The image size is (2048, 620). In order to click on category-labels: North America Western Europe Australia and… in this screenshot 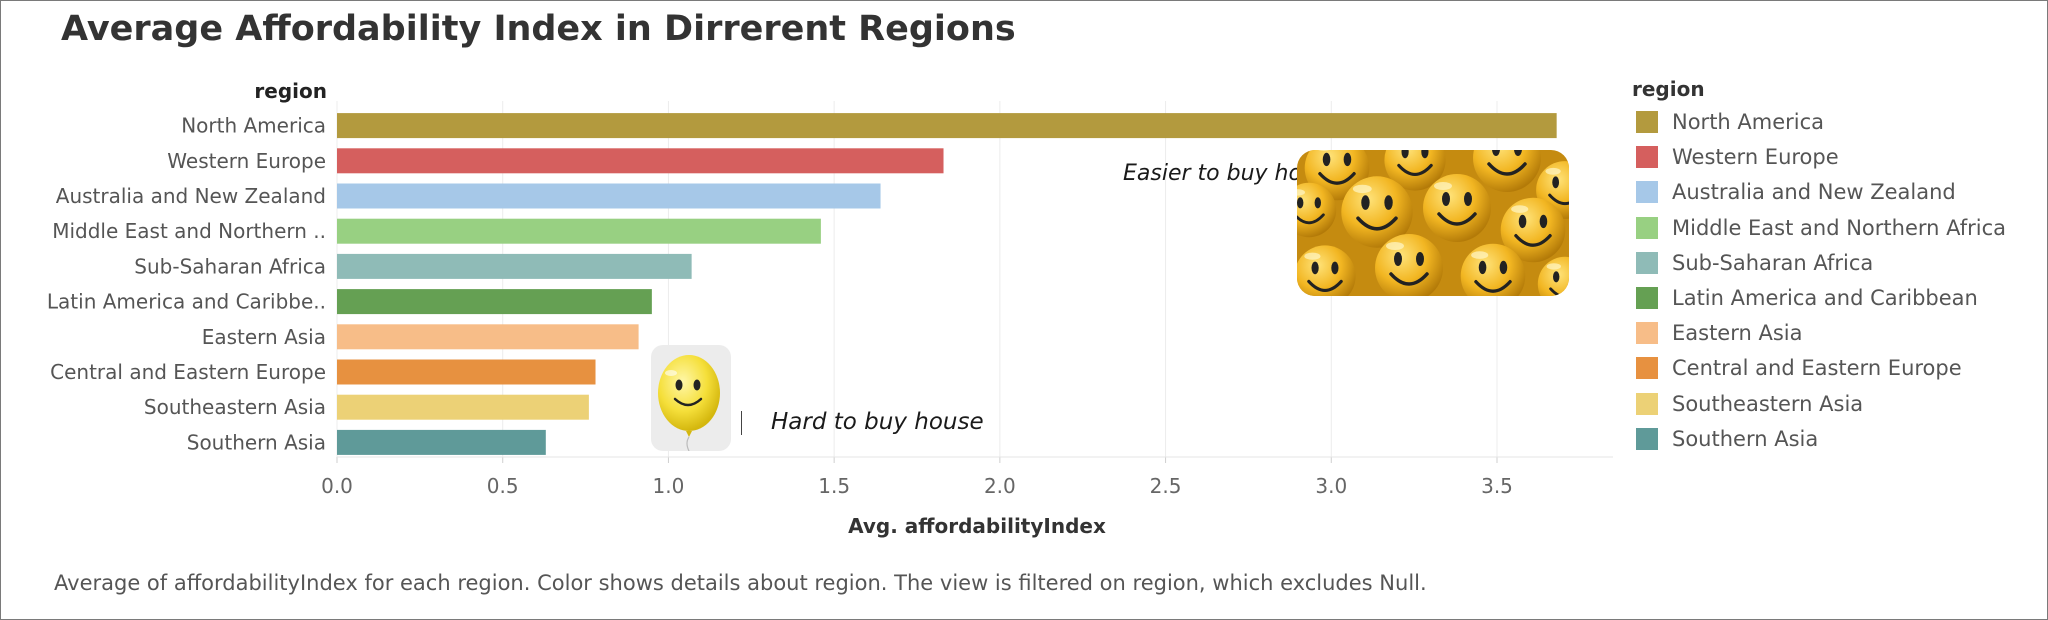, I will do `click(186, 284)`.